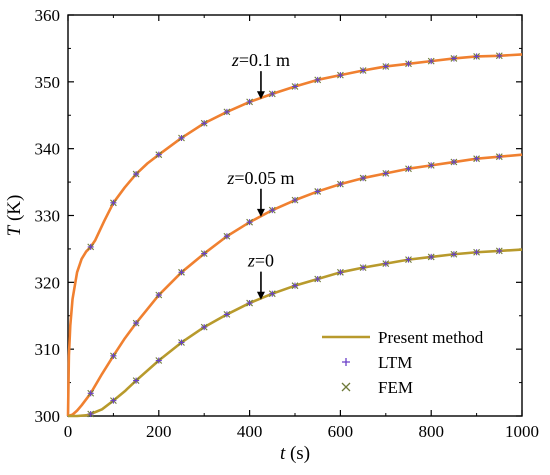 The image size is (550, 475). Describe the element at coordinates (341, 431) in the screenshot. I see `x-tick-label: 600` at that location.